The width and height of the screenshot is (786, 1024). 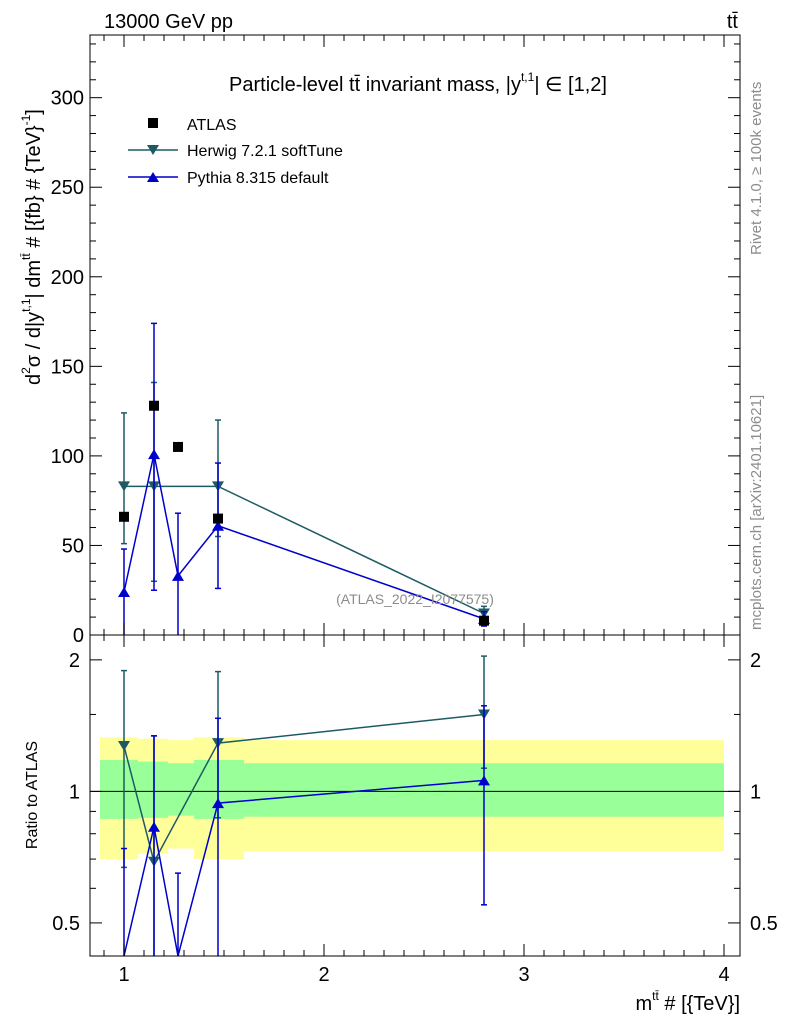 I want to click on main-ytick-label: 150, so click(x=67, y=367).